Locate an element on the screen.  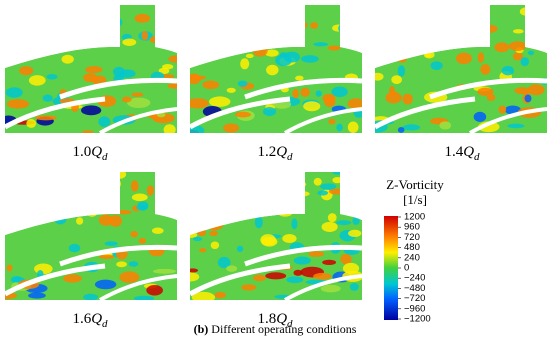
colorbar-tick-label: 0 is located at coordinates (406, 268).